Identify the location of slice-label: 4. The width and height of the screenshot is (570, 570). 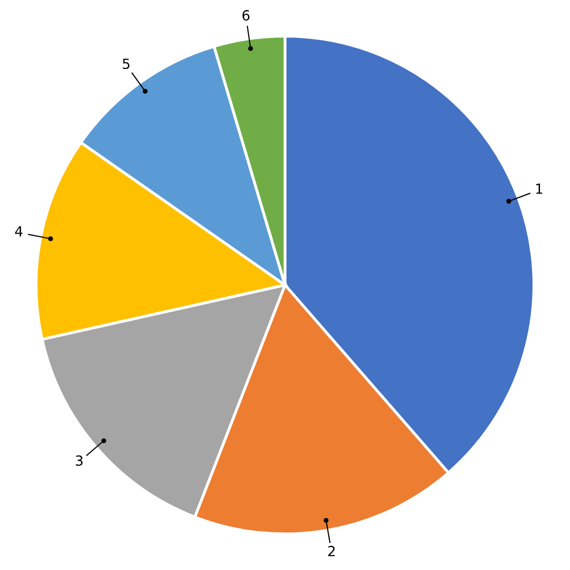
(18, 231).